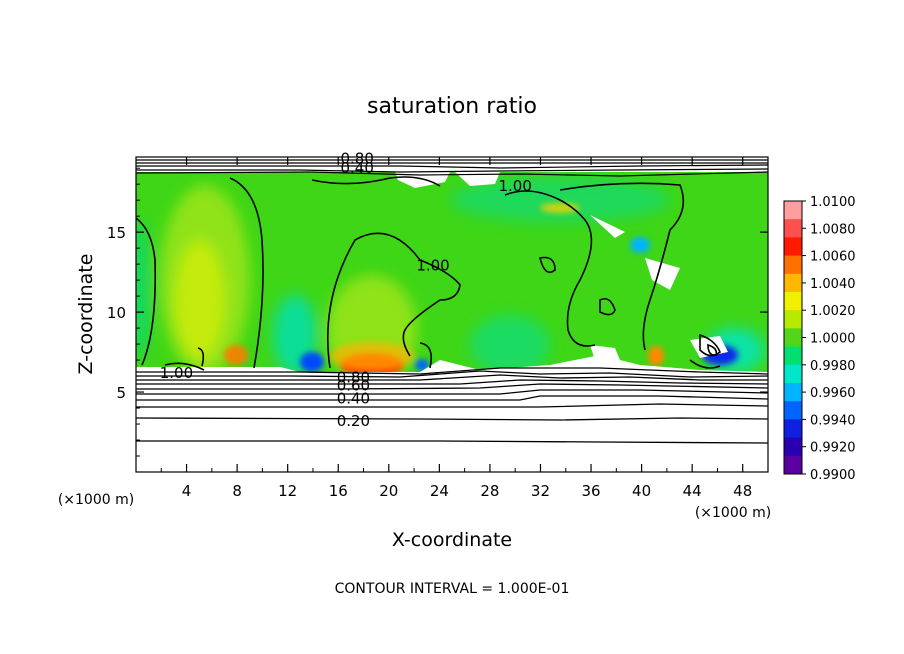  What do you see at coordinates (742, 491) in the screenshot?
I see `x-tick-label: 48` at bounding box center [742, 491].